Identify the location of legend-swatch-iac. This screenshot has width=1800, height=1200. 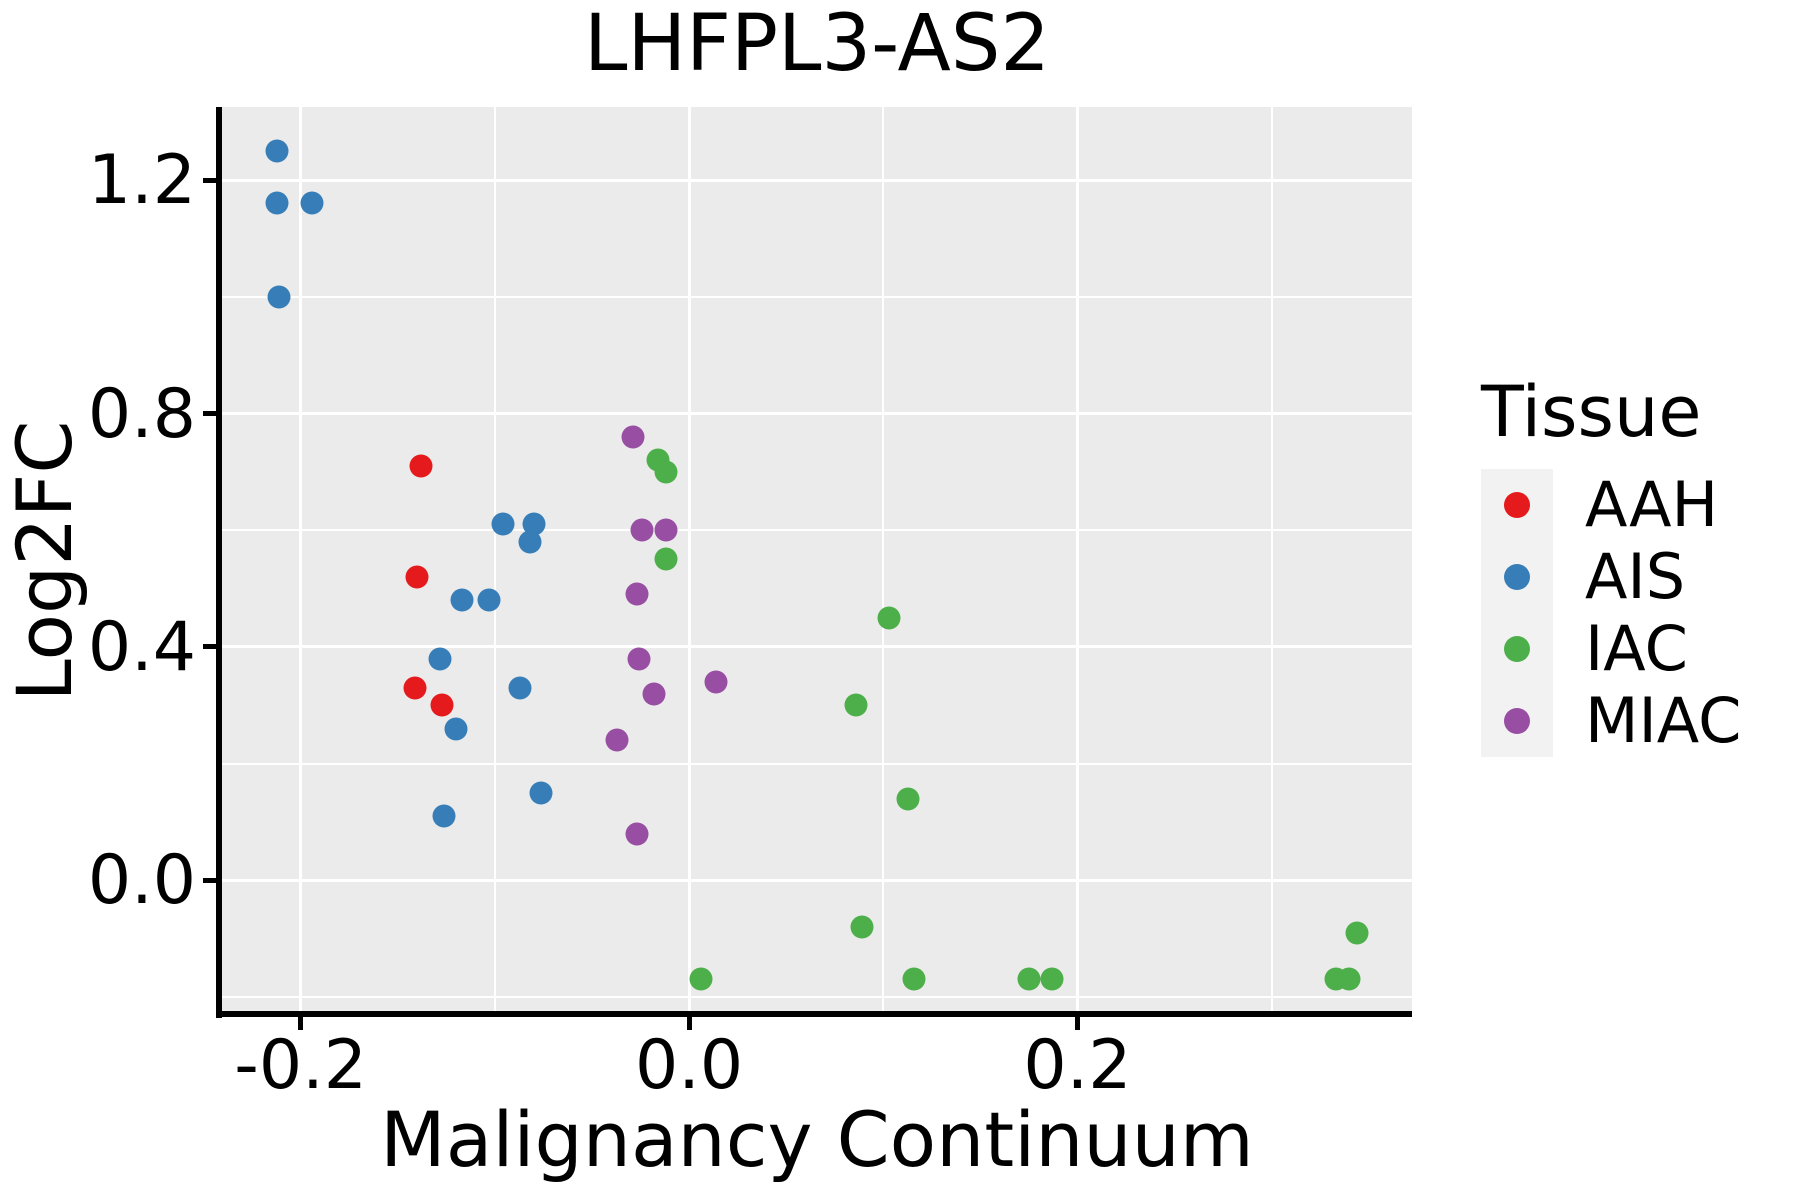
(1517, 649).